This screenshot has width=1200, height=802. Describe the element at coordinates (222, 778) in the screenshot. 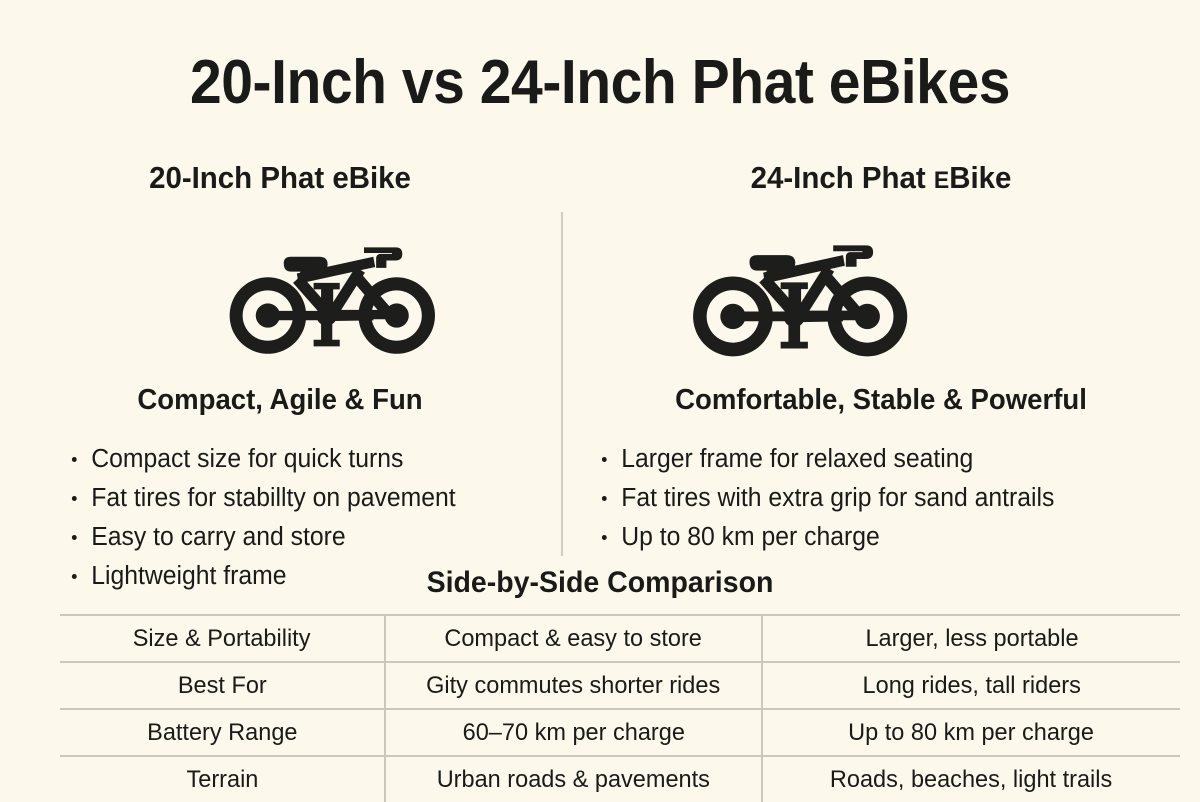

I see `table-cell-label: Terrain` at that location.